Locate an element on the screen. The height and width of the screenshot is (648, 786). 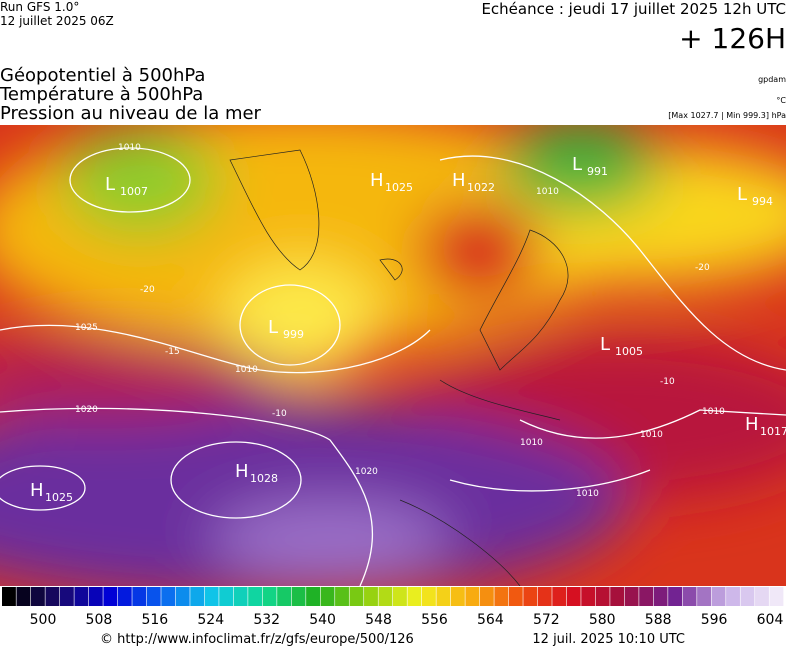
colorbar-tick-label: 556 is located at coordinates (434, 620).